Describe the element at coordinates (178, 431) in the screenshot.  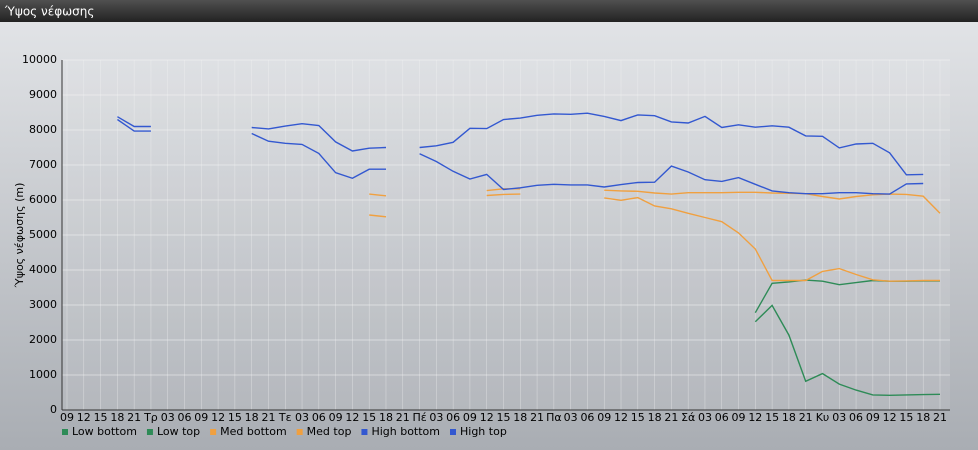
I see `legend-label: Low top` at that location.